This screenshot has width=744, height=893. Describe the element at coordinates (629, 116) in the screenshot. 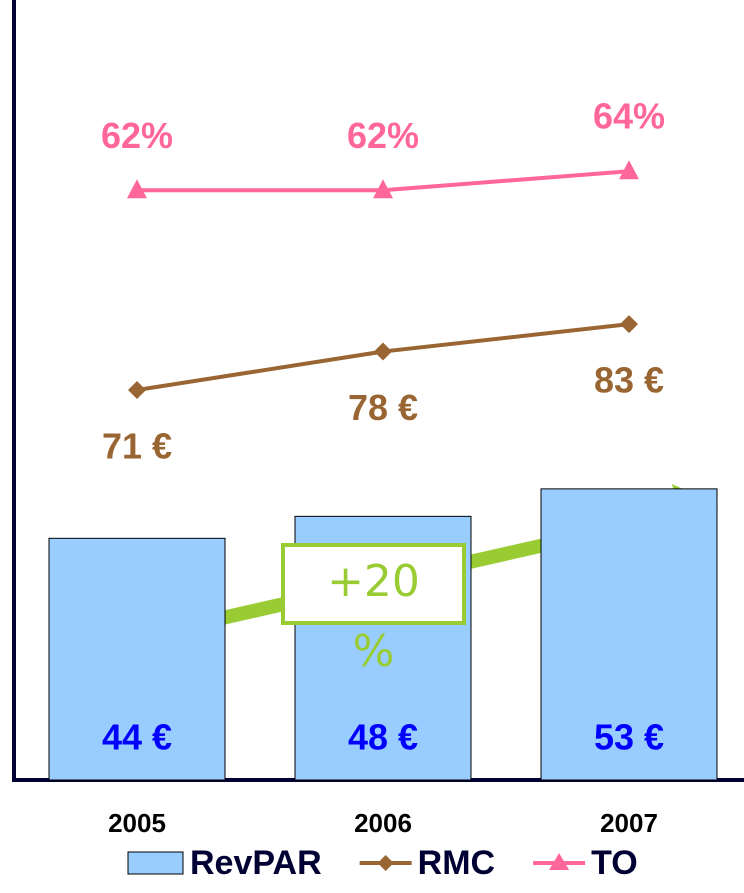

I see `data-label: 64%` at that location.